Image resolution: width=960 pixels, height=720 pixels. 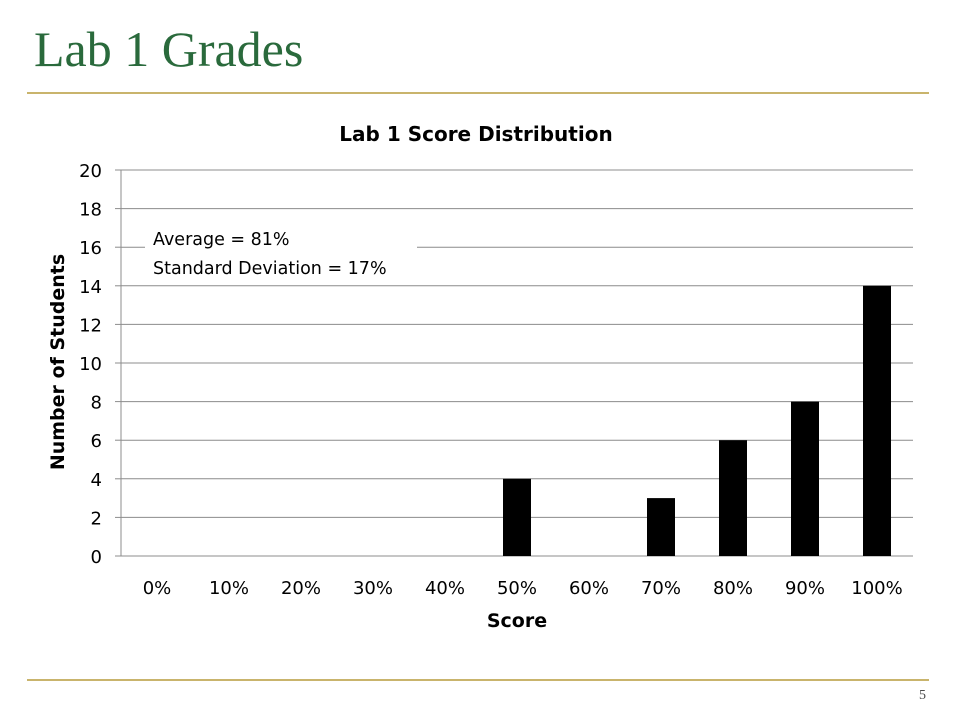 What do you see at coordinates (96, 403) in the screenshot?
I see `y-tick-label: 8` at bounding box center [96, 403].